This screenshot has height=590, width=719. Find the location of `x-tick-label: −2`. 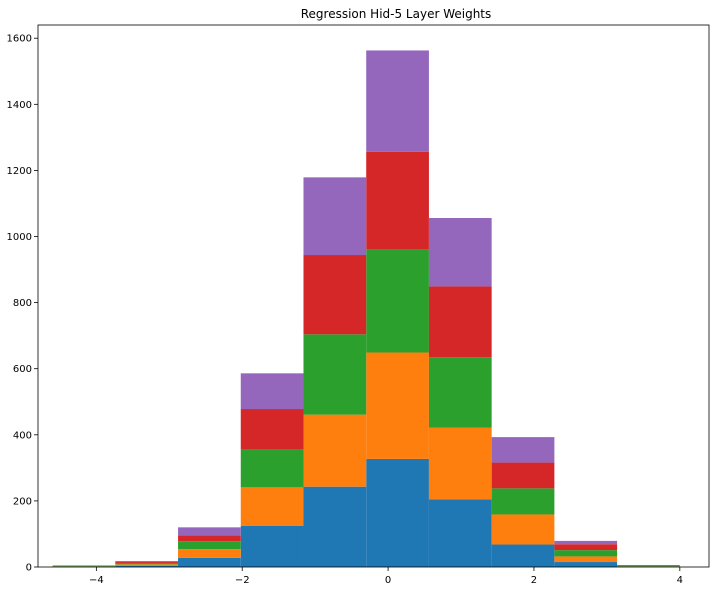

x-tick-label: −2 is located at coordinates (242, 580).